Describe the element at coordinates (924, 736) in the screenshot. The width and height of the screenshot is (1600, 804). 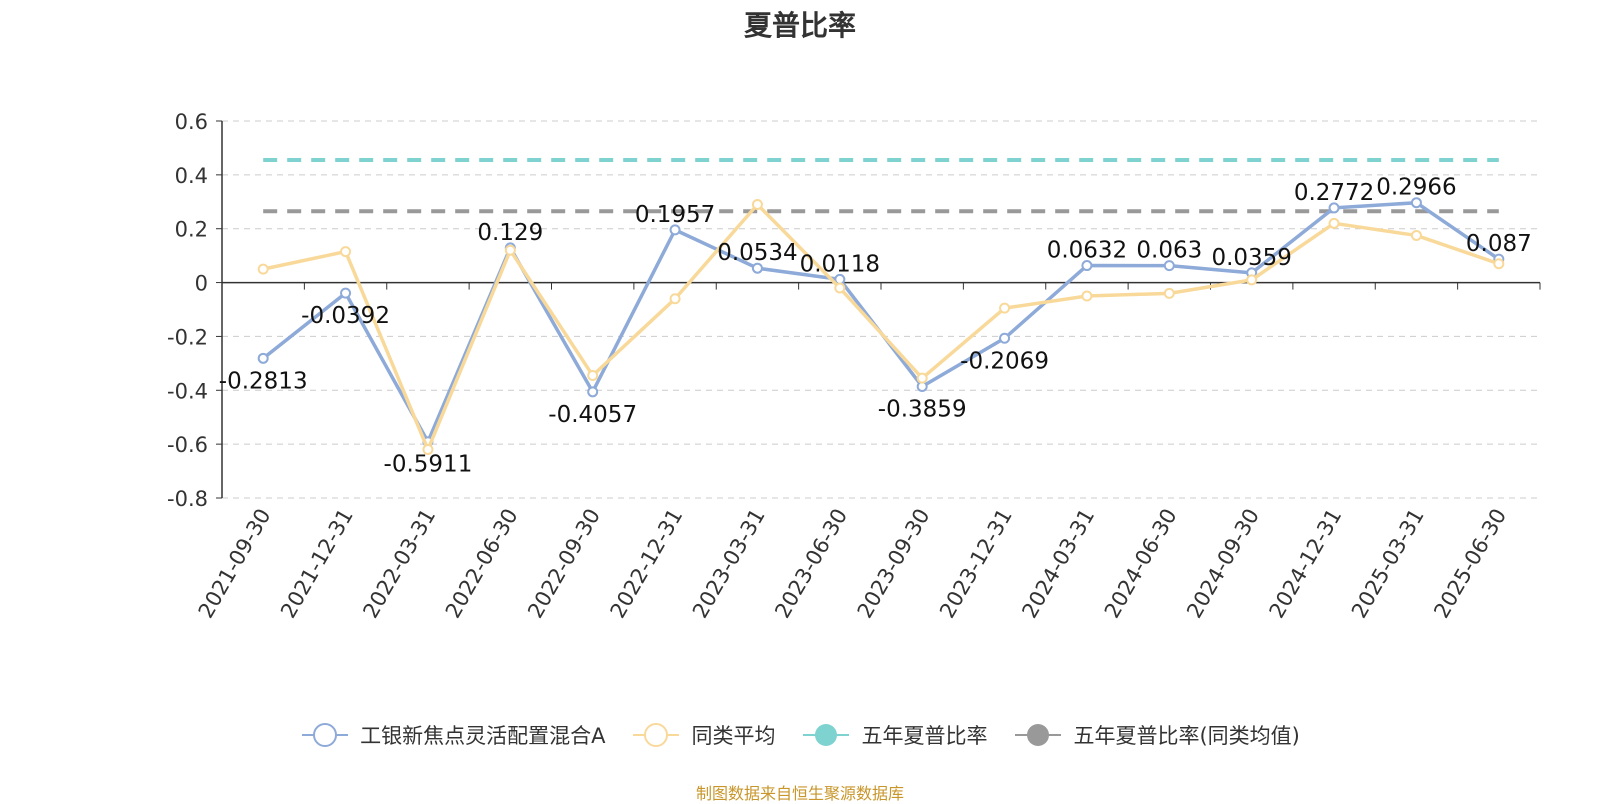
I see `legend-label: 五年夏普比率` at that location.